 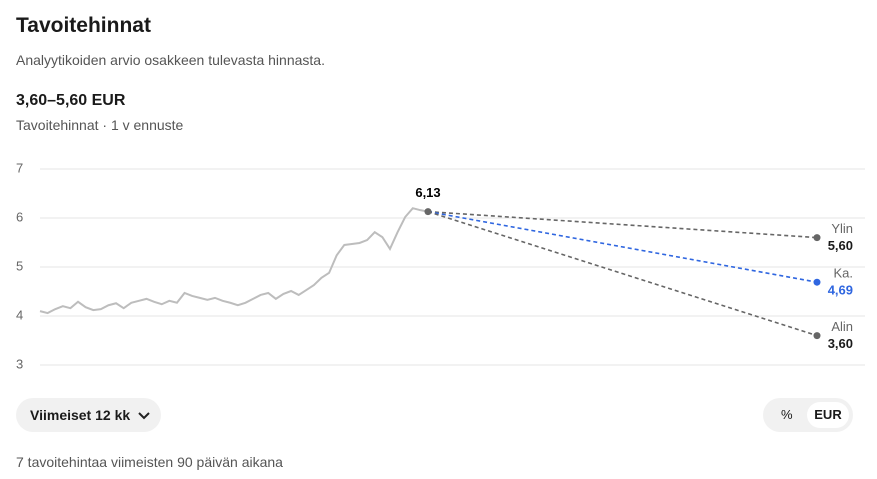 What do you see at coordinates (840, 343) in the screenshot?
I see `target-label: 3,60` at bounding box center [840, 343].